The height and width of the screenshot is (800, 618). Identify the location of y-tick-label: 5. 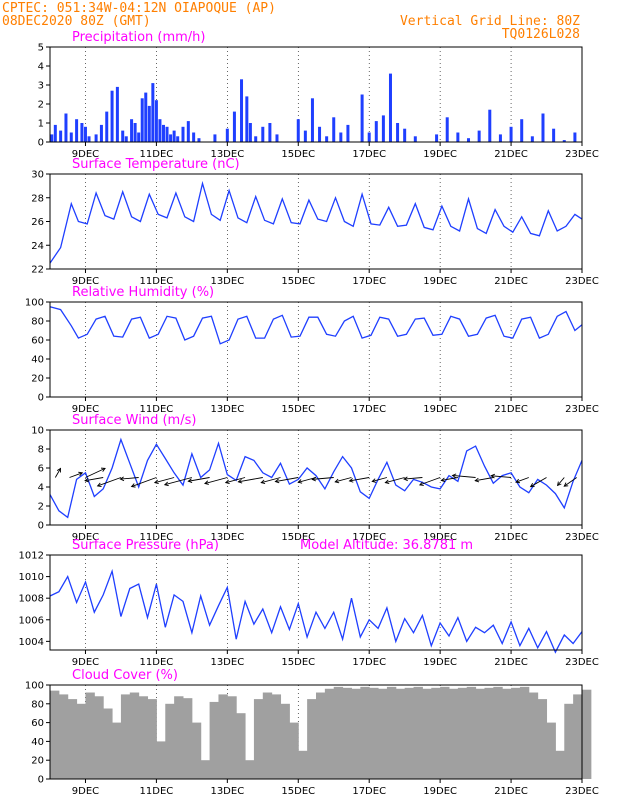
(41, 48).